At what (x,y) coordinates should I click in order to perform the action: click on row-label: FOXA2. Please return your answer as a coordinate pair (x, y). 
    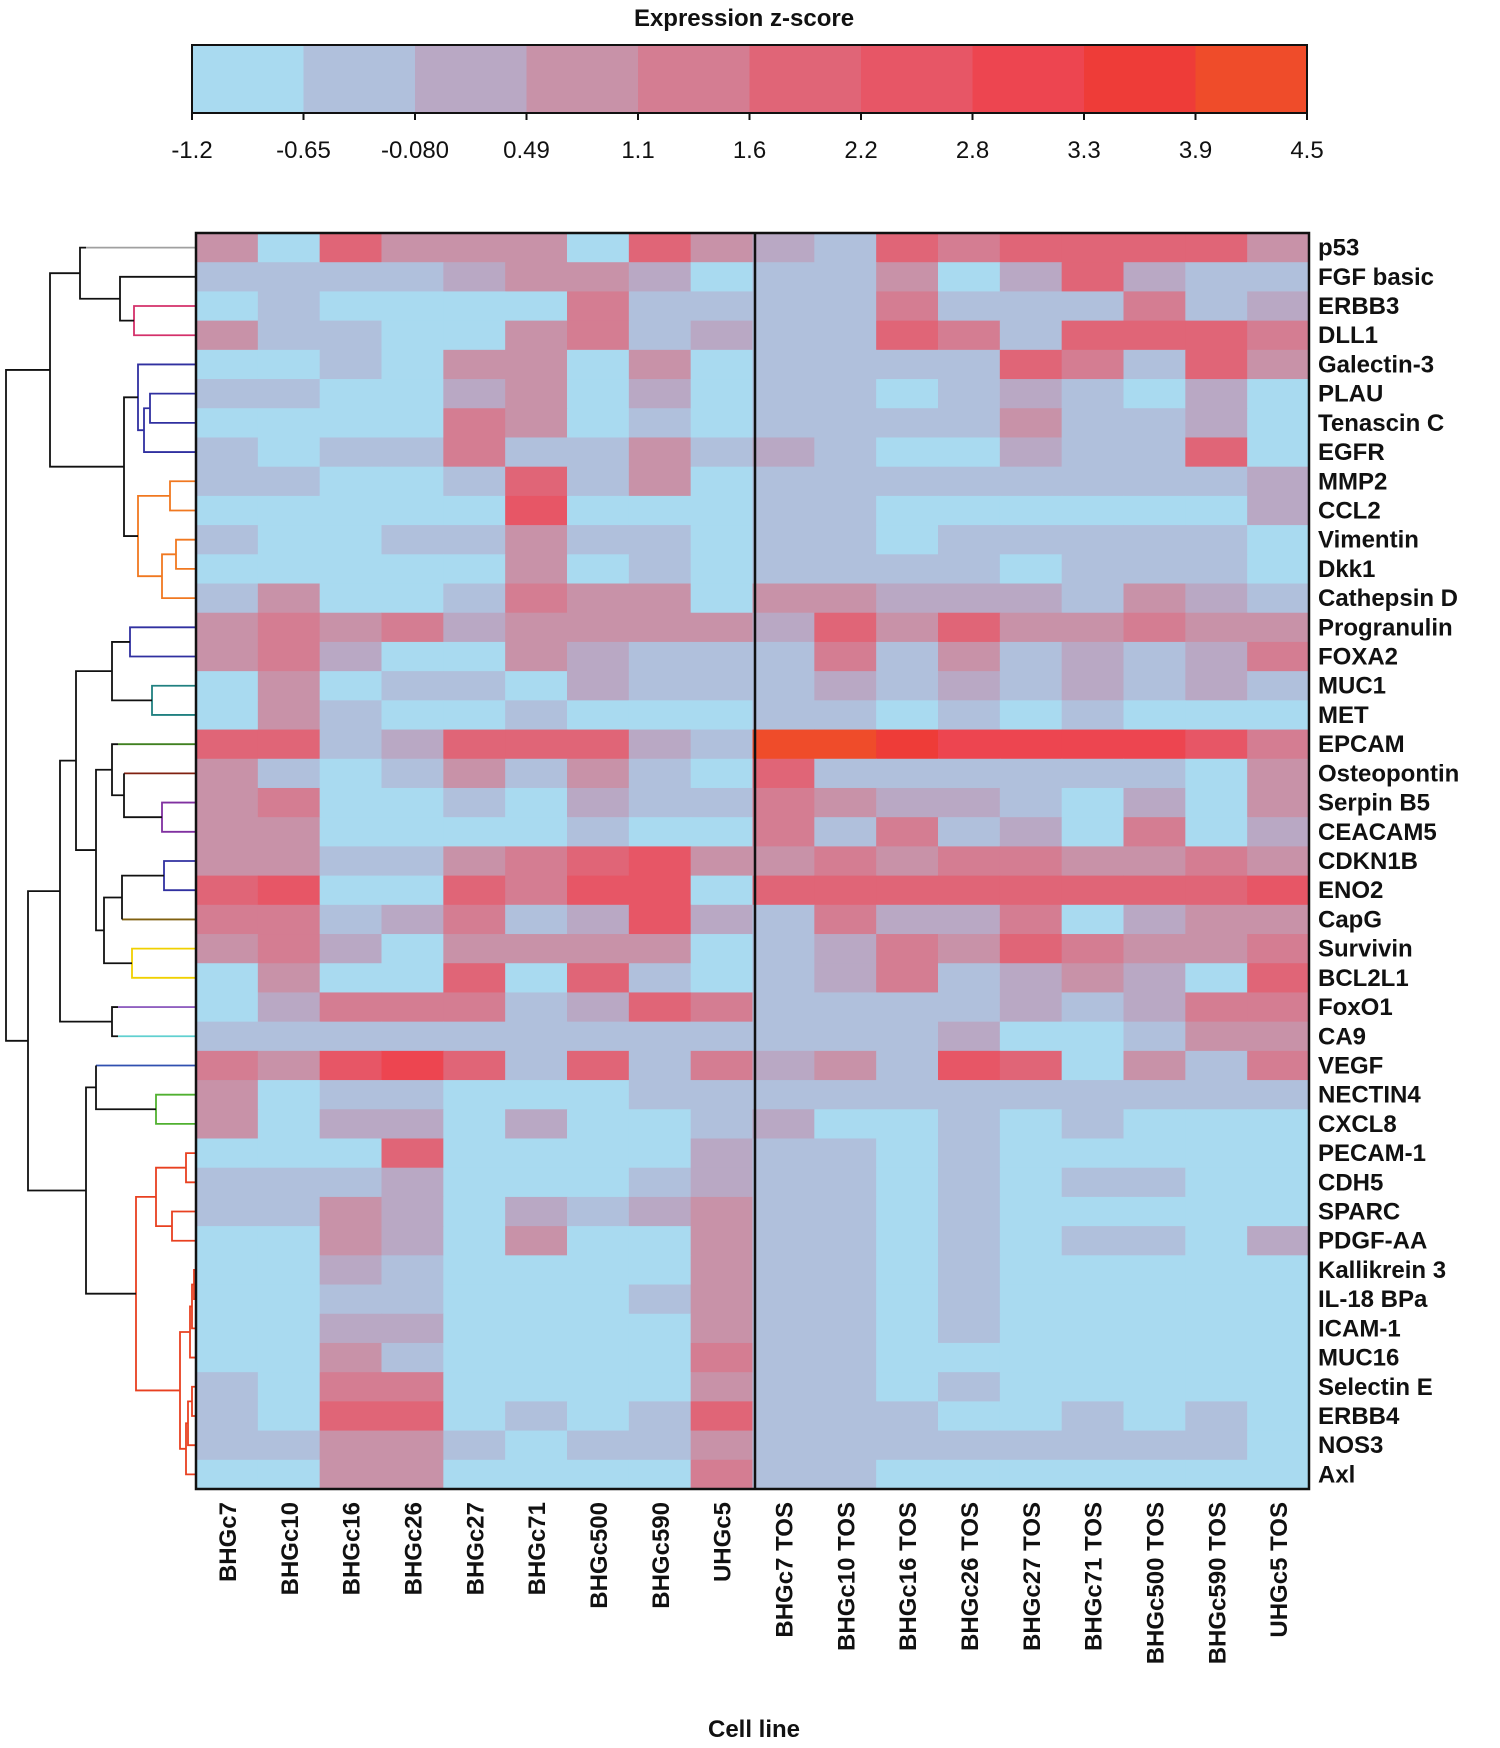
    Looking at the image, I should click on (1358, 657).